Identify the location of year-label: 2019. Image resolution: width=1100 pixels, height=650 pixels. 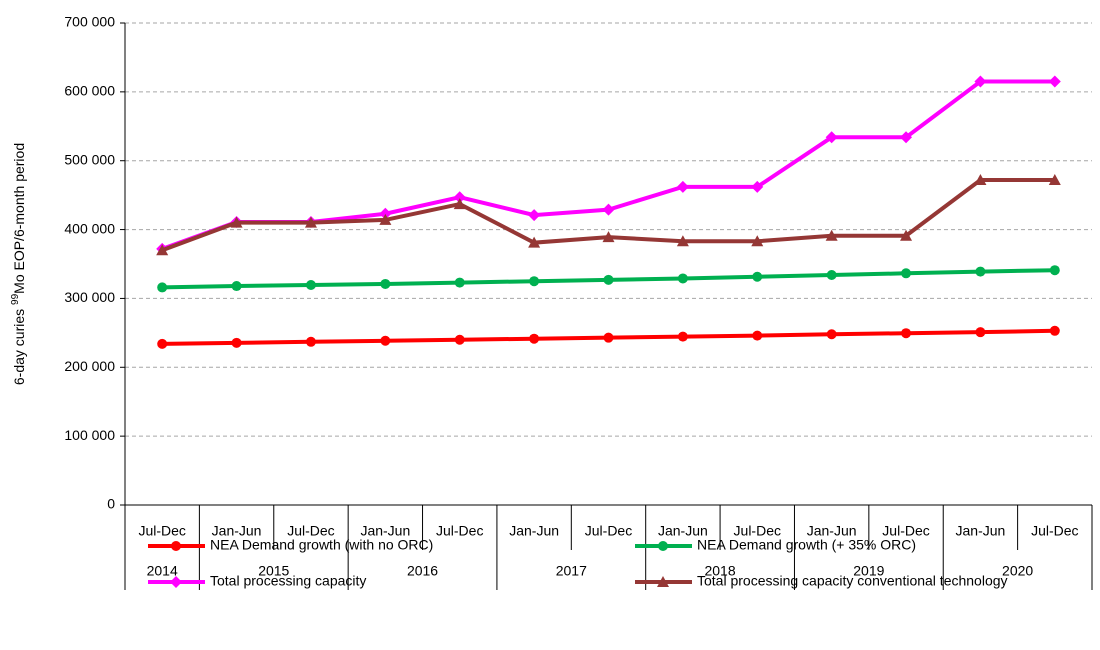
(868, 571).